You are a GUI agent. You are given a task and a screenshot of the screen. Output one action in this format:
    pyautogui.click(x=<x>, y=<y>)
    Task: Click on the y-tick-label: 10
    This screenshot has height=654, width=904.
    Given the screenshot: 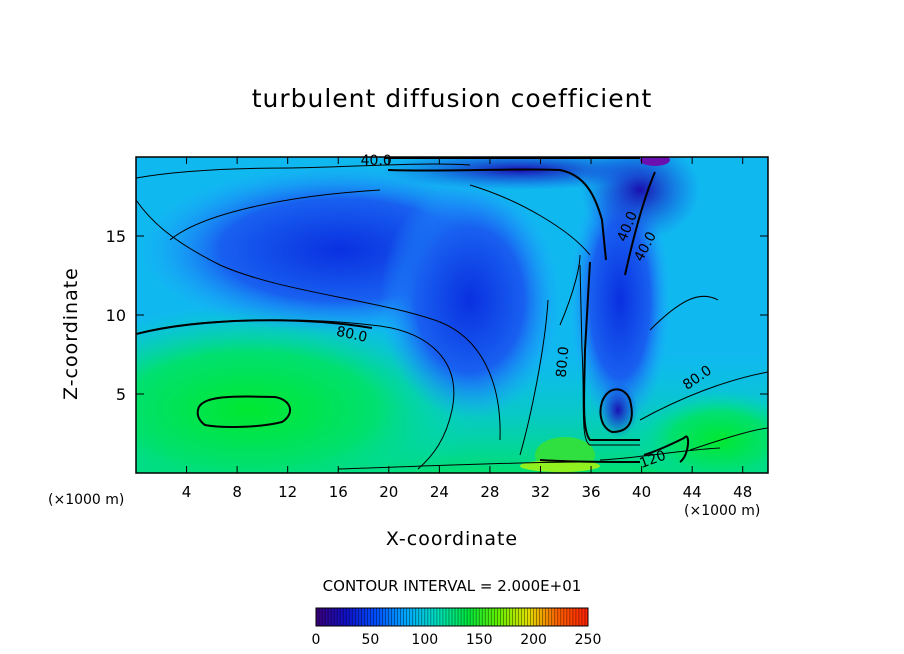 What is the action you would take?
    pyautogui.click(x=116, y=315)
    